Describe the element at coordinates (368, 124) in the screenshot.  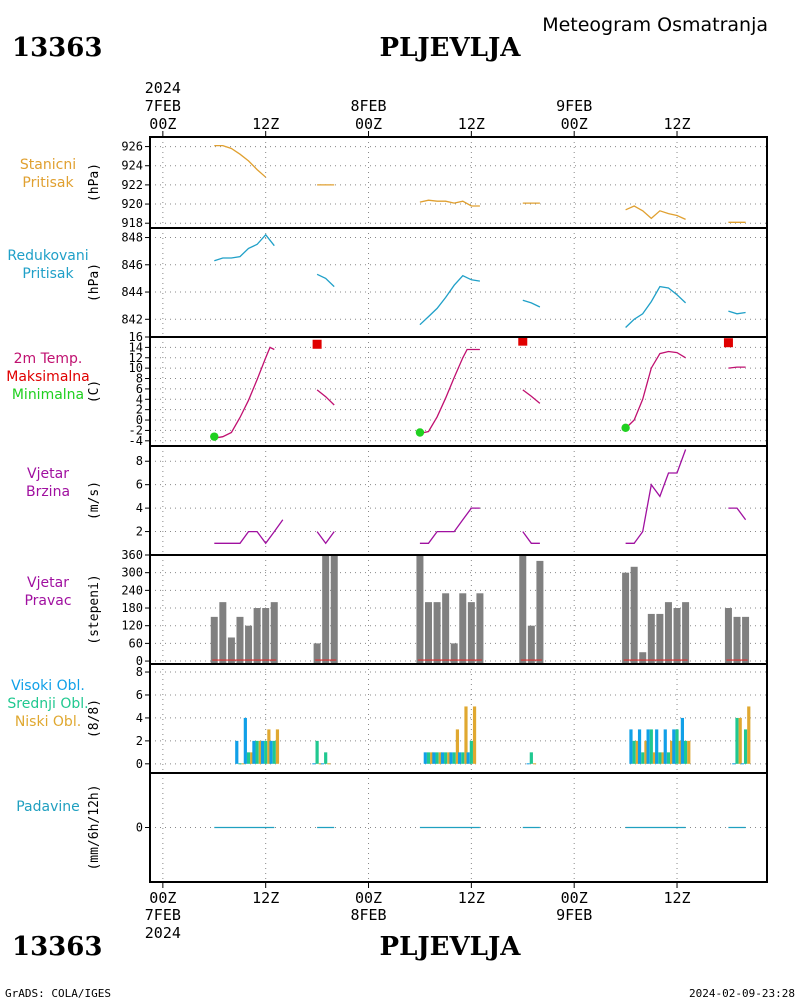
I see `time-tick-label-top: 00Z` at that location.